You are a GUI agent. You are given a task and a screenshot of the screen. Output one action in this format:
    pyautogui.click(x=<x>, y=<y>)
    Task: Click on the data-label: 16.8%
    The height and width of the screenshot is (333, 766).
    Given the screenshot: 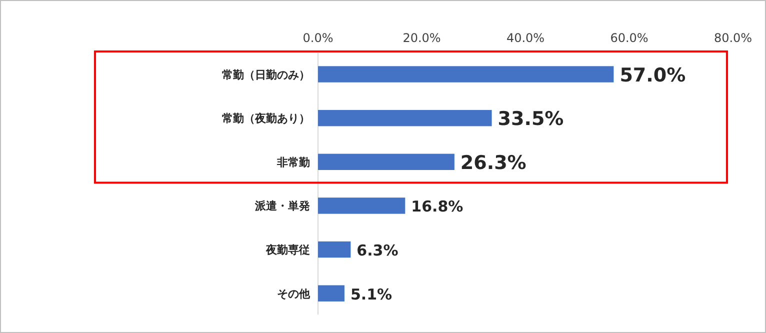 What is the action you would take?
    pyautogui.click(x=437, y=207)
    